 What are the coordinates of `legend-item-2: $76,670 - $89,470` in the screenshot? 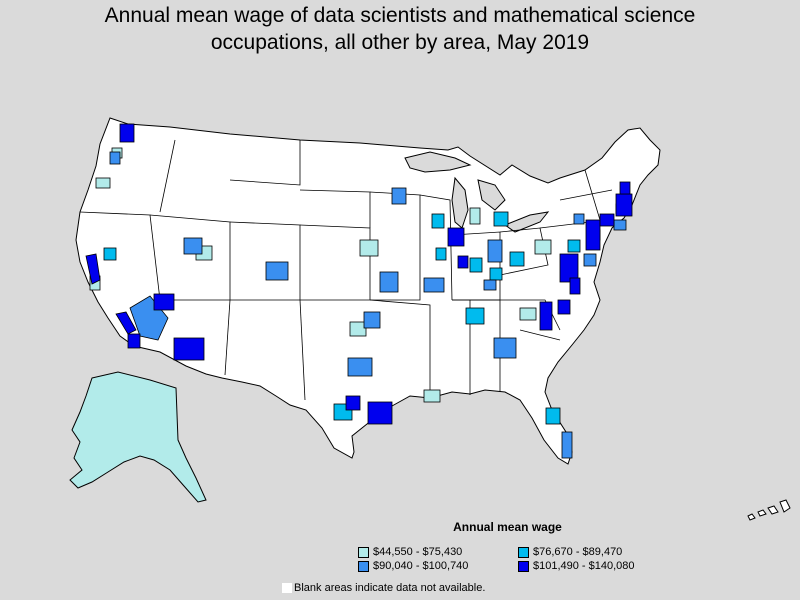 It's located at (570, 552).